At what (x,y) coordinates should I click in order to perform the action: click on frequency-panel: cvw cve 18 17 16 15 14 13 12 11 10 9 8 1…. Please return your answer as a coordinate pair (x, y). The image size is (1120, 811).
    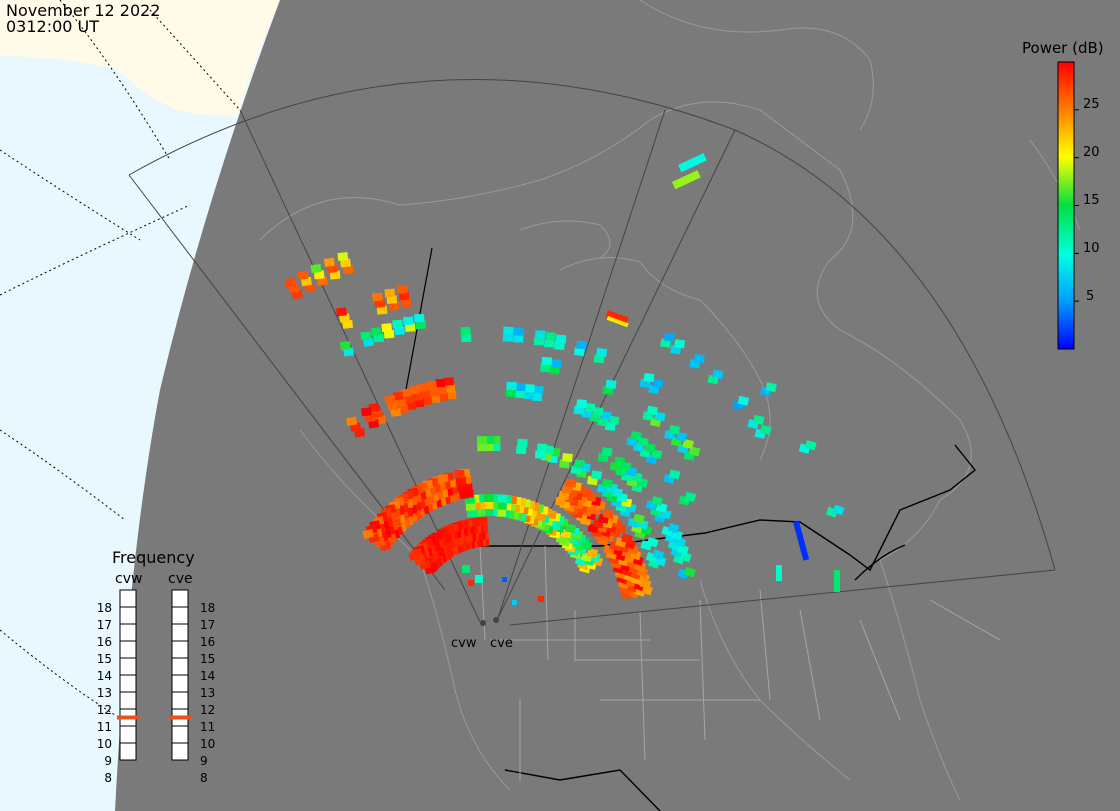
    Looking at the image, I should click on (156, 678).